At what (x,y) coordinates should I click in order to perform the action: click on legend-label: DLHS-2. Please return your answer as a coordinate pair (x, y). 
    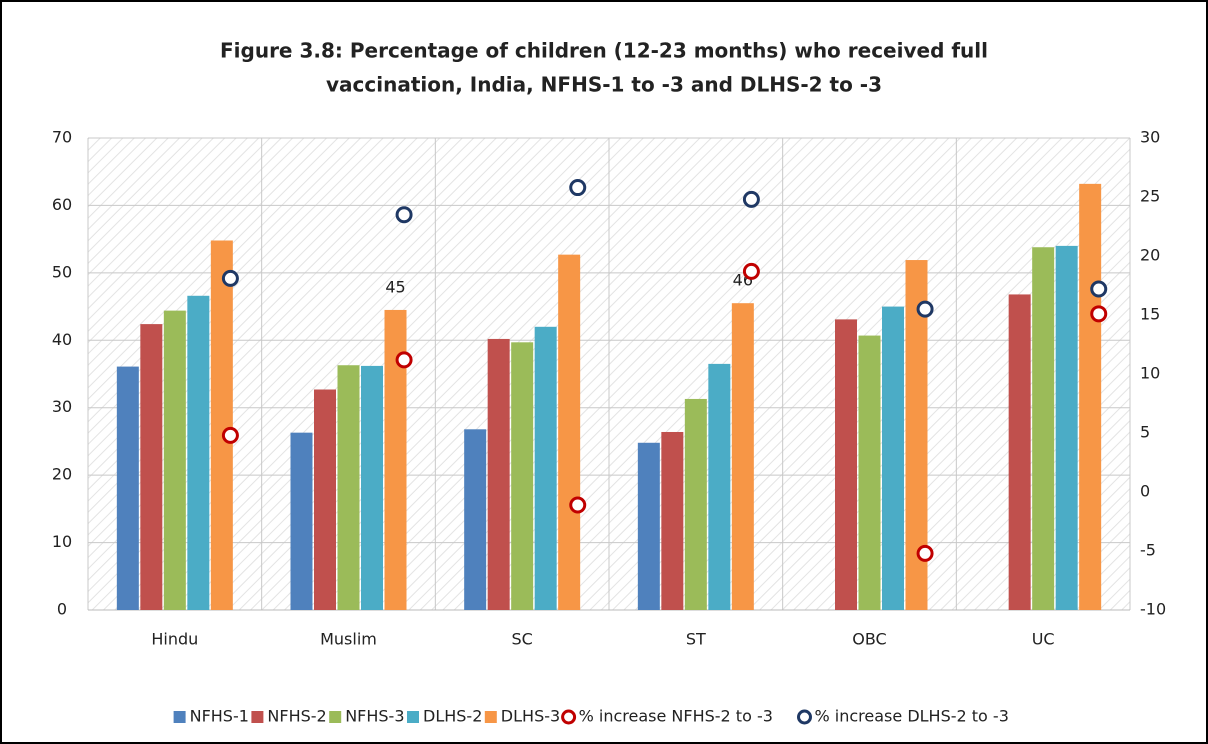
    Looking at the image, I should click on (452, 716).